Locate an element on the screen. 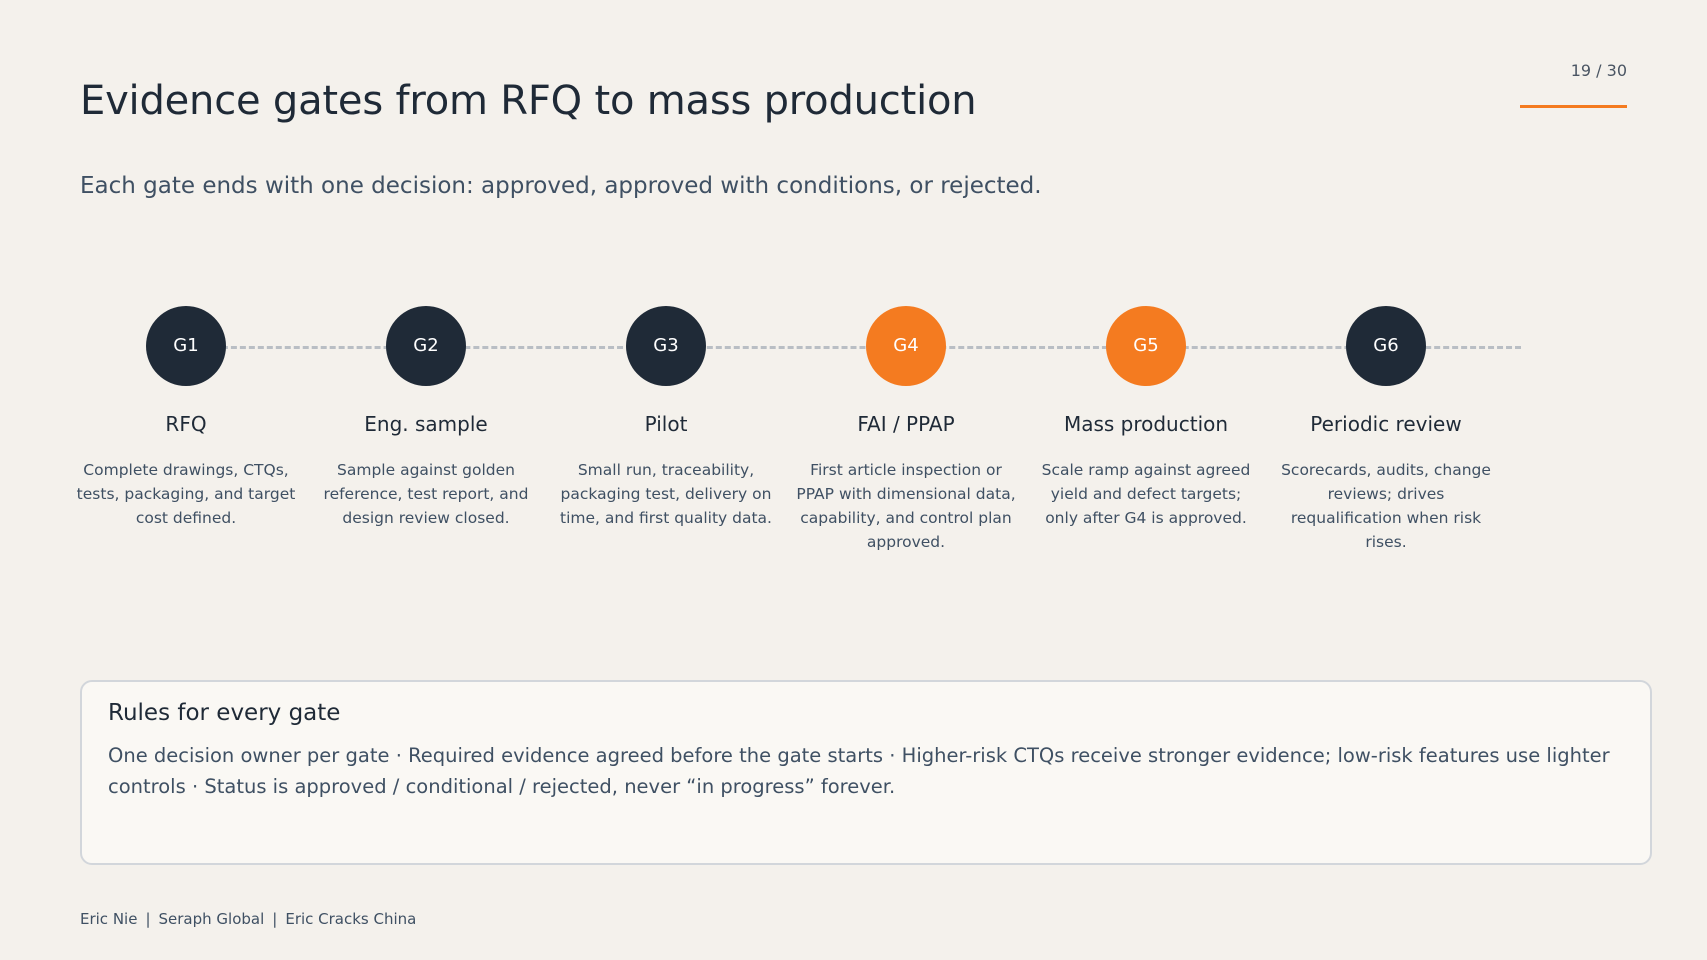 The width and height of the screenshot is (1707, 960). footer: Eric Nie | Seraph Global | Eric Cracks China is located at coordinates (248, 919).